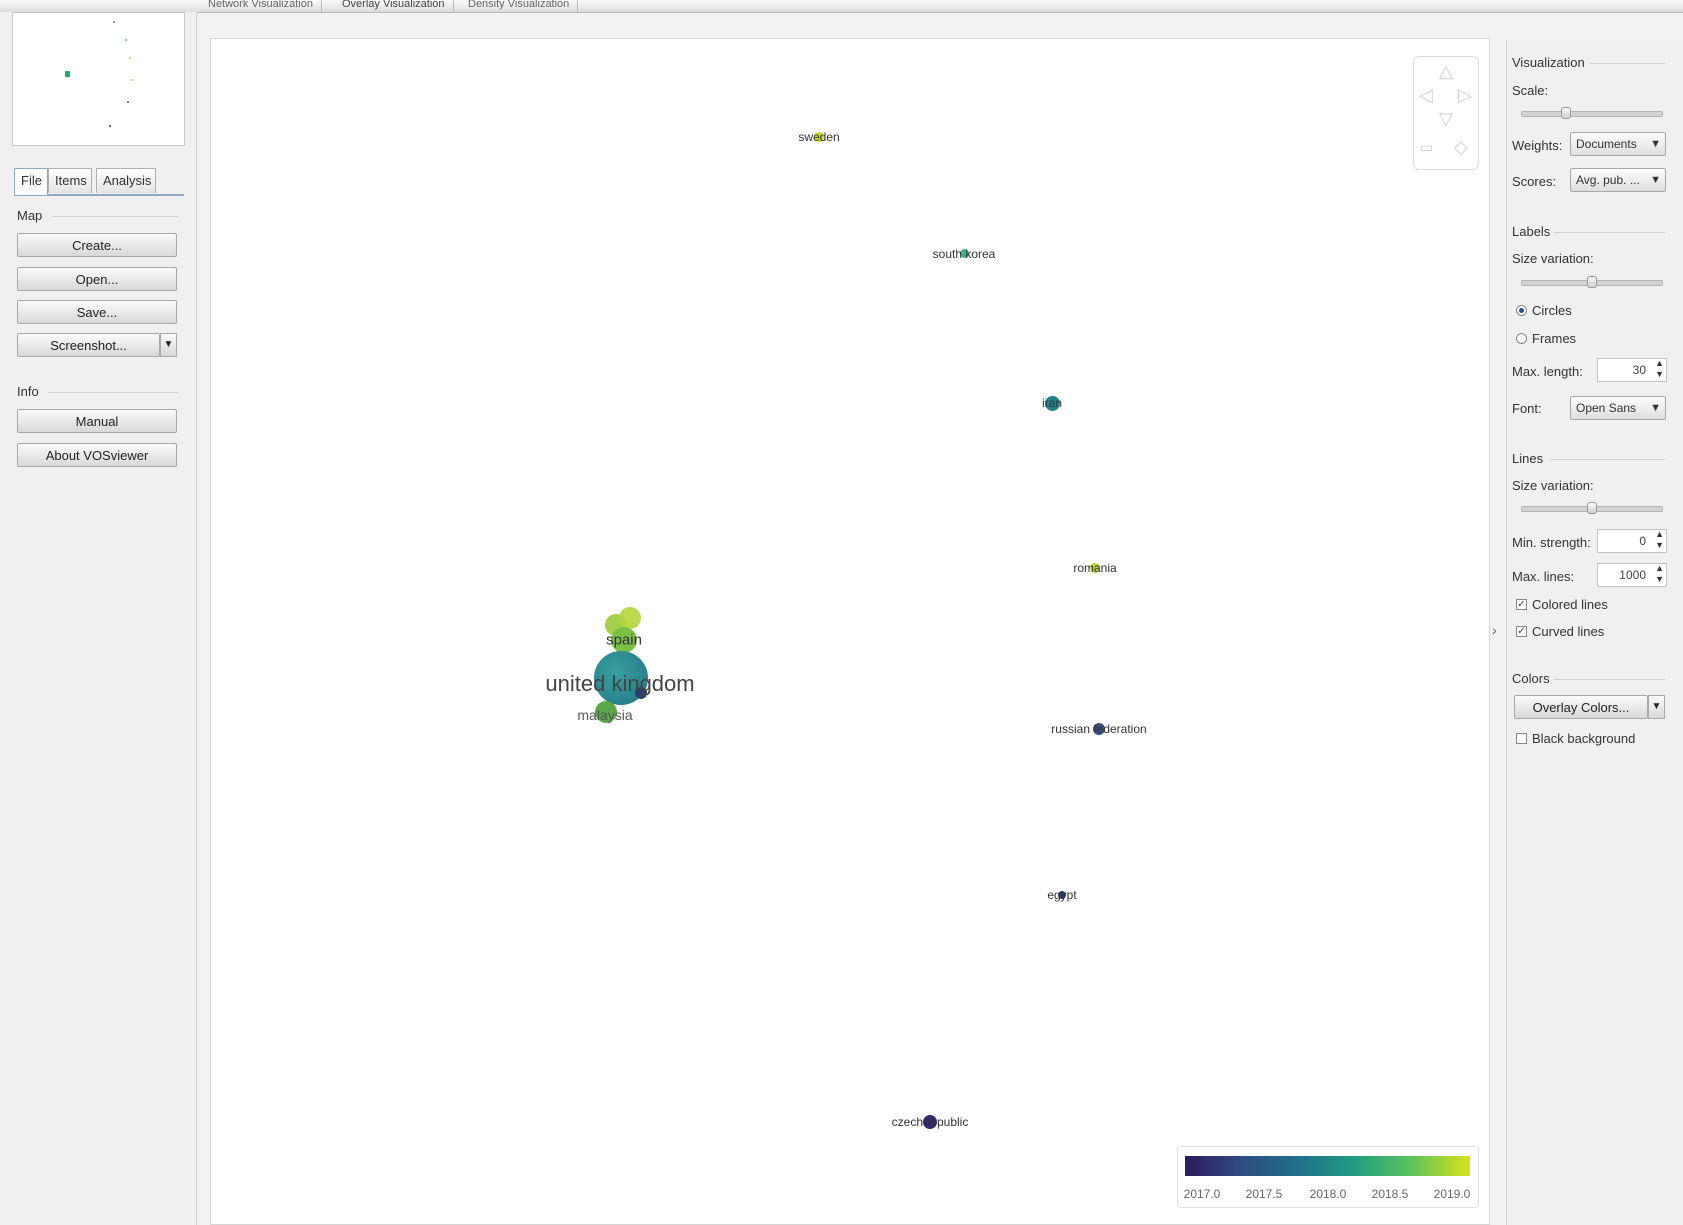  What do you see at coordinates (1632, 541) in the screenshot?
I see `min-strength-stepper: 0 ▲ ▼` at bounding box center [1632, 541].